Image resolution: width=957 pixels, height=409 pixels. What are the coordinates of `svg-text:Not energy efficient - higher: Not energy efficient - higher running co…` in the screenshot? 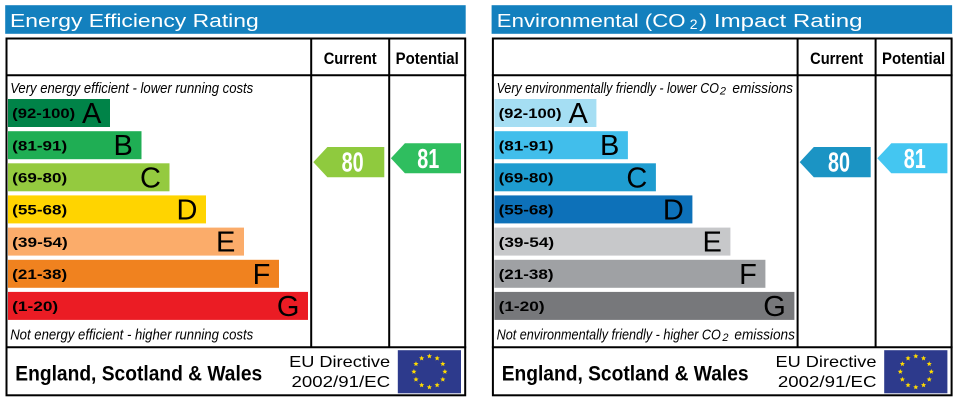 It's located at (131, 335).